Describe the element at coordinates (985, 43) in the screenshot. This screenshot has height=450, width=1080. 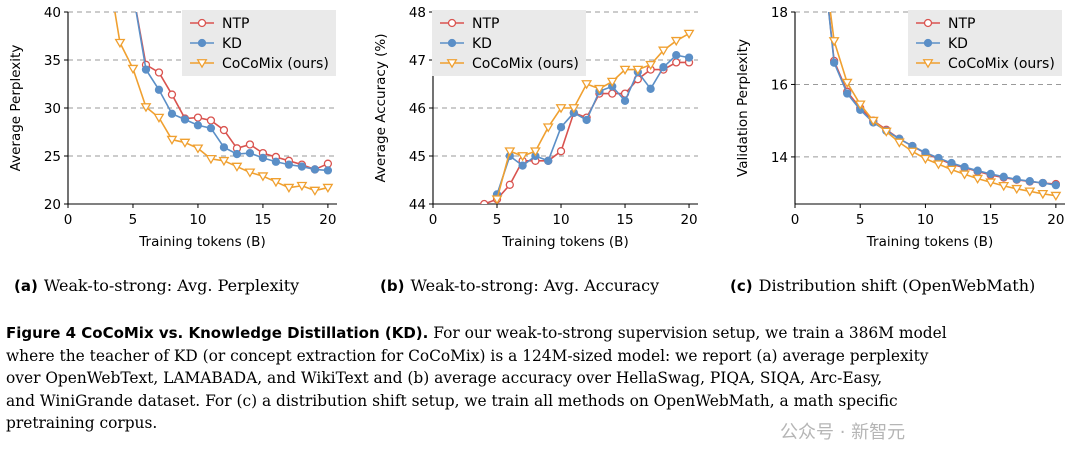
I see `chart-c-legend: NTP KD CoCoMix (ours)` at that location.